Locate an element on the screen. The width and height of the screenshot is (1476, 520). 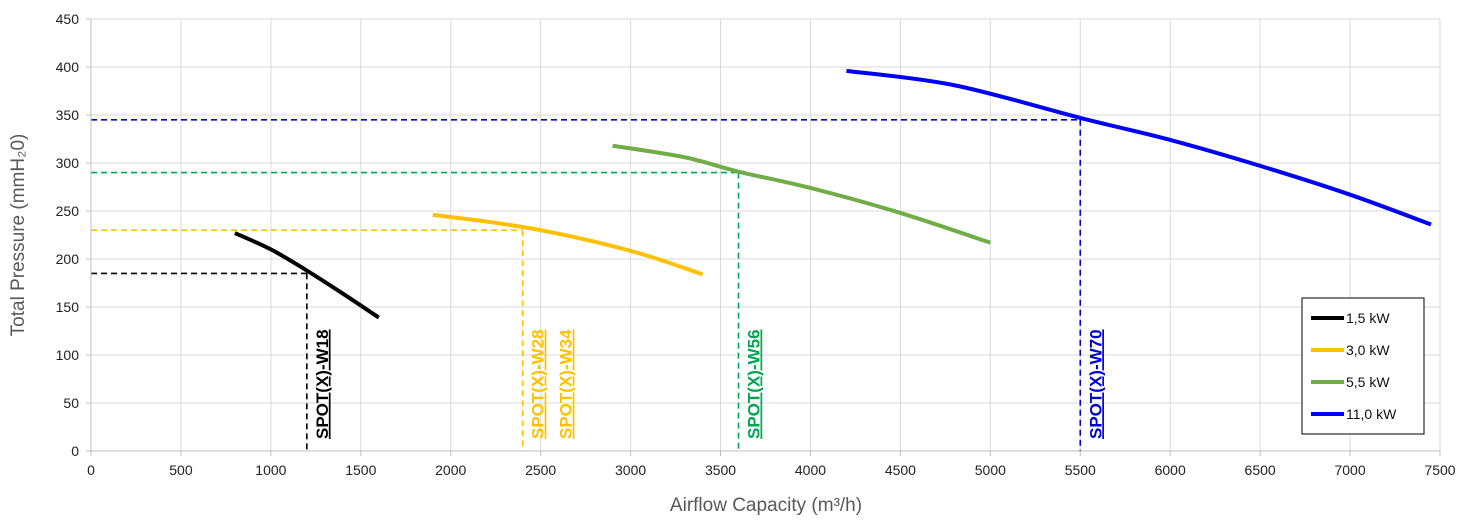
x-tick-label: 7000 is located at coordinates (1349, 470).